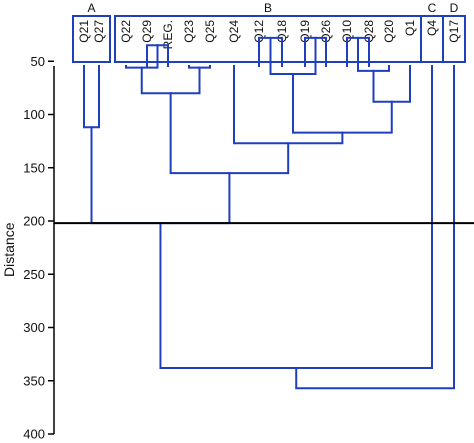 This screenshot has height=443, width=474. Describe the element at coordinates (99, 31) in the screenshot. I see `leaf-label: Q27` at that location.